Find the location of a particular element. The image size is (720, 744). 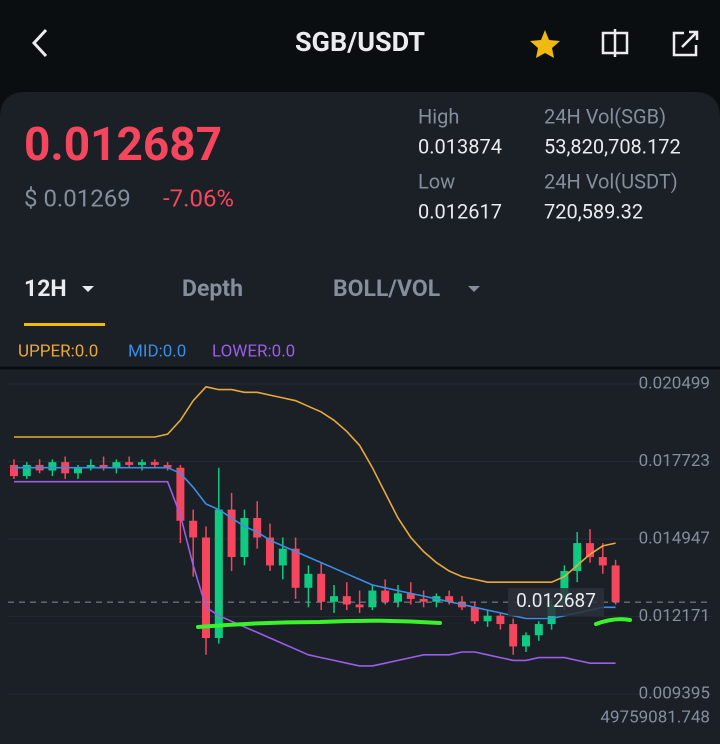

current-price-label: 0.012687 is located at coordinates (556, 600).